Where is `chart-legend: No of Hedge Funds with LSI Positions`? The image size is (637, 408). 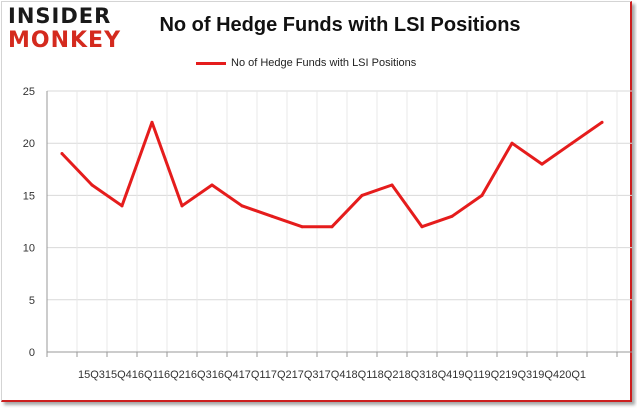 chart-legend: No of Hedge Funds with LSI Positions is located at coordinates (306, 63).